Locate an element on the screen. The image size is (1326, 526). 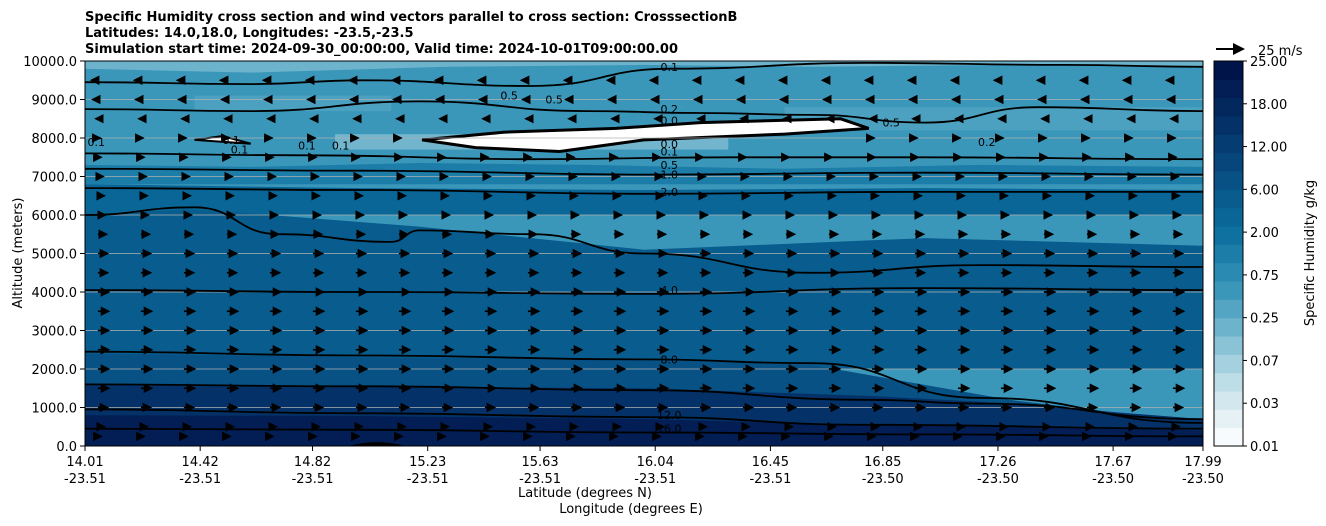
x-tick-label-latitude: 14.01 is located at coordinates (84, 462).